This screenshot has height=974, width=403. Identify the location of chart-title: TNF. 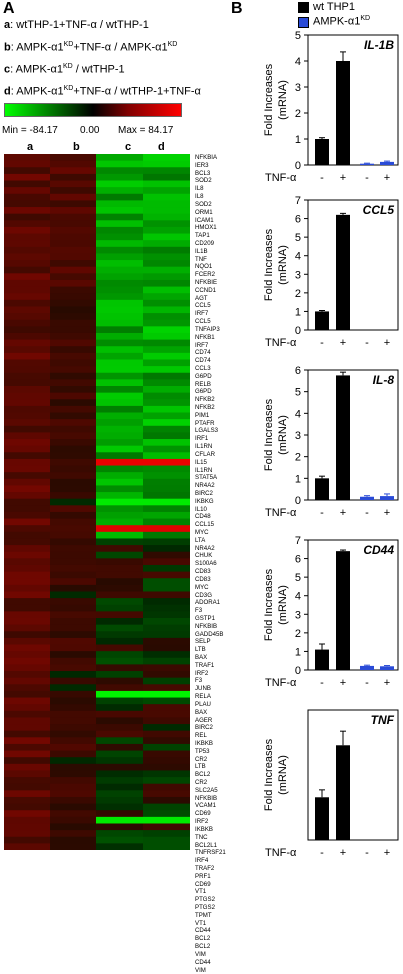
(383, 720).